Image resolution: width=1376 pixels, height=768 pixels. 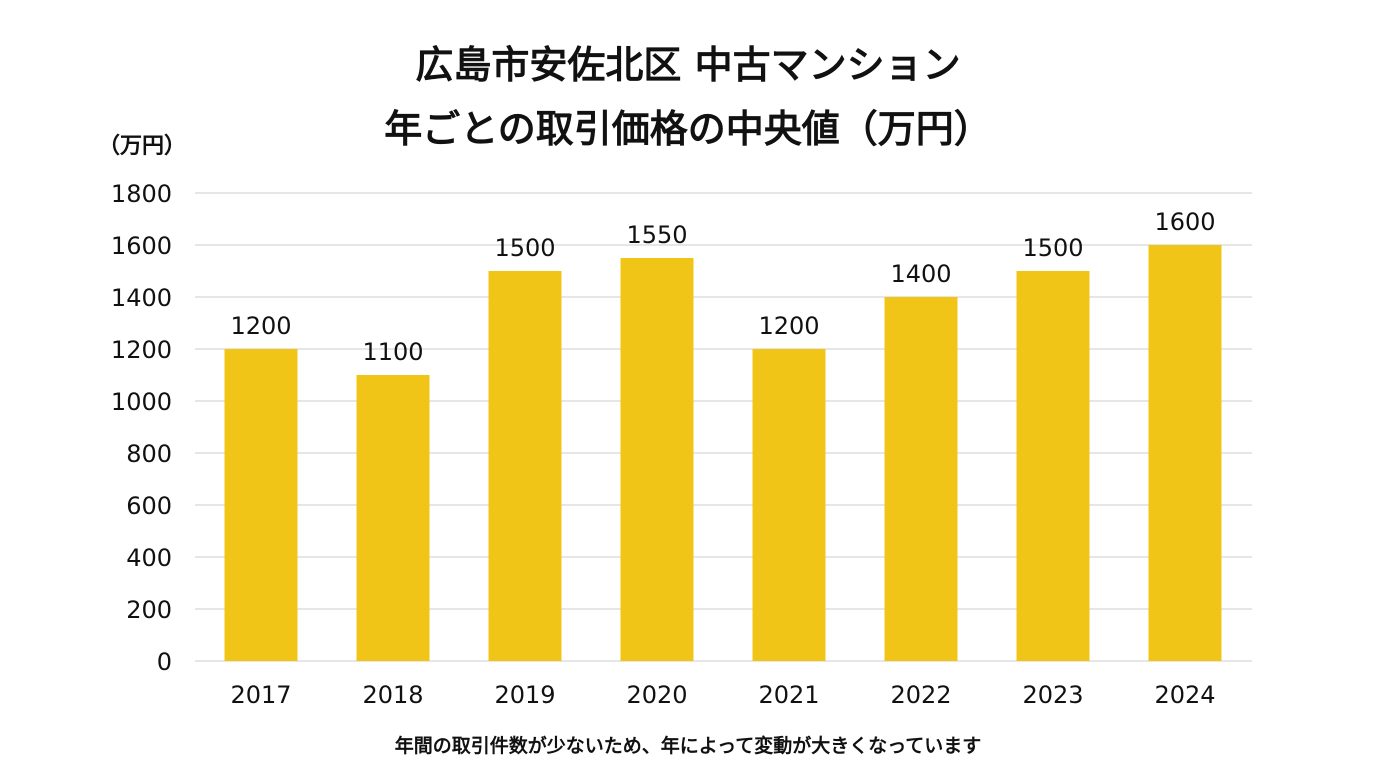 What do you see at coordinates (688, 745) in the screenshot?
I see `chart-footnote: 年間の取引件数が少ないため、年によって変動が大きくなっています` at bounding box center [688, 745].